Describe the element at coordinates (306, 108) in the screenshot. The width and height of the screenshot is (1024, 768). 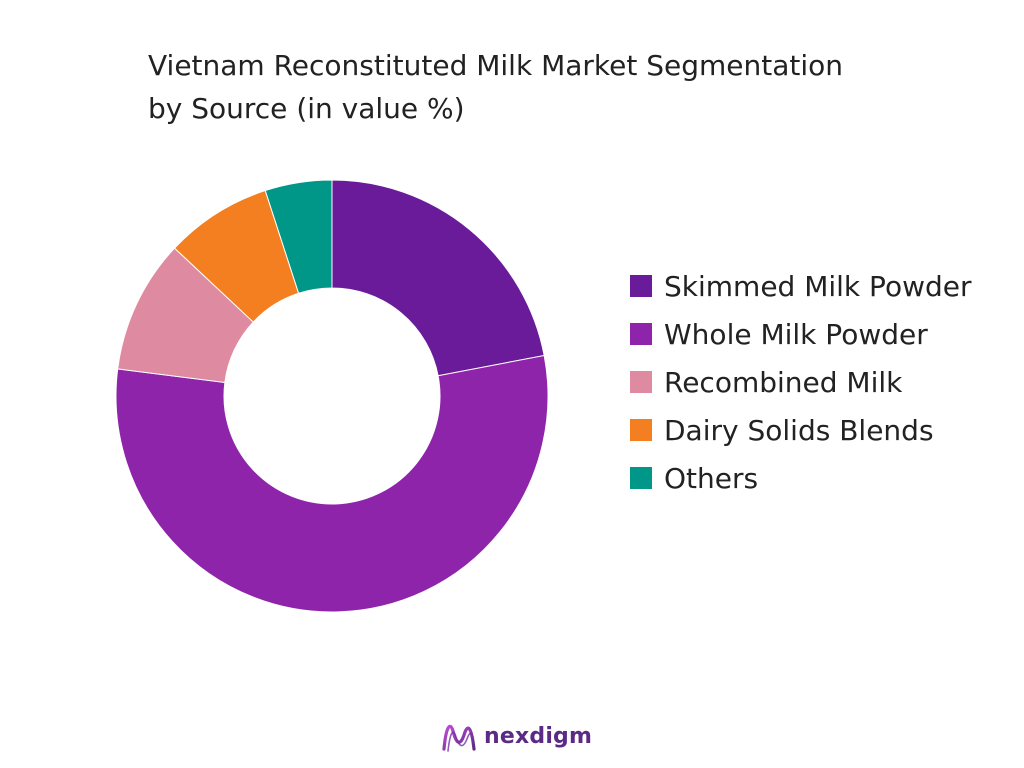
I see `chart-title-line-2: by Source (in value %)` at that location.